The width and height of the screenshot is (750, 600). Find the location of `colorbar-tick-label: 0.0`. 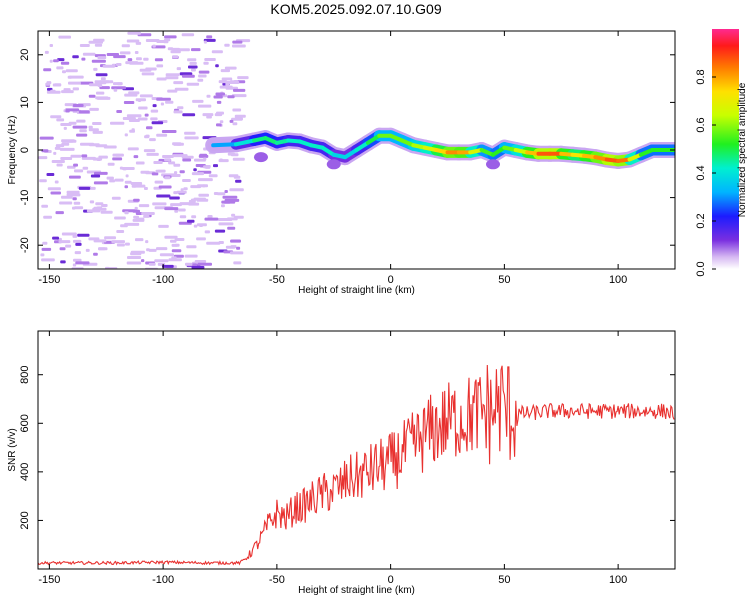

colorbar-tick-label: 0.0 is located at coordinates (701, 268).